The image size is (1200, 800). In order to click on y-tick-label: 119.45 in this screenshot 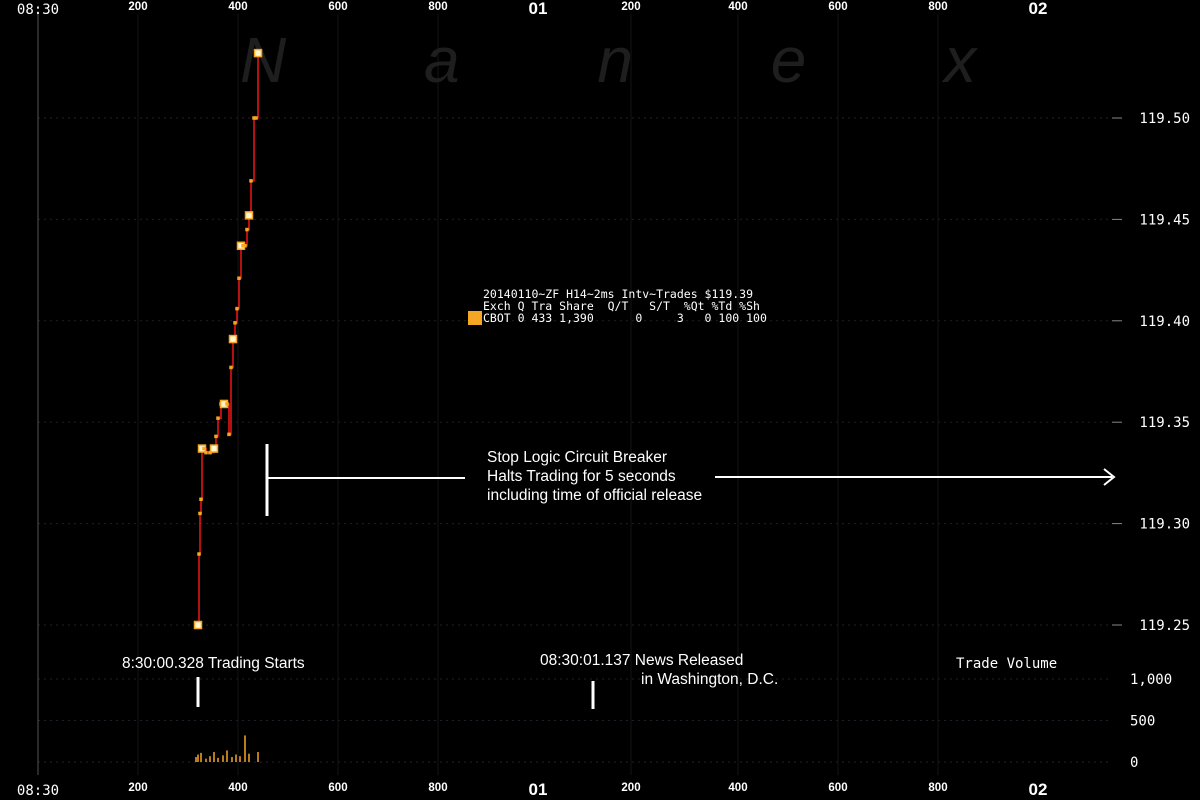, I will do `click(1164, 220)`.